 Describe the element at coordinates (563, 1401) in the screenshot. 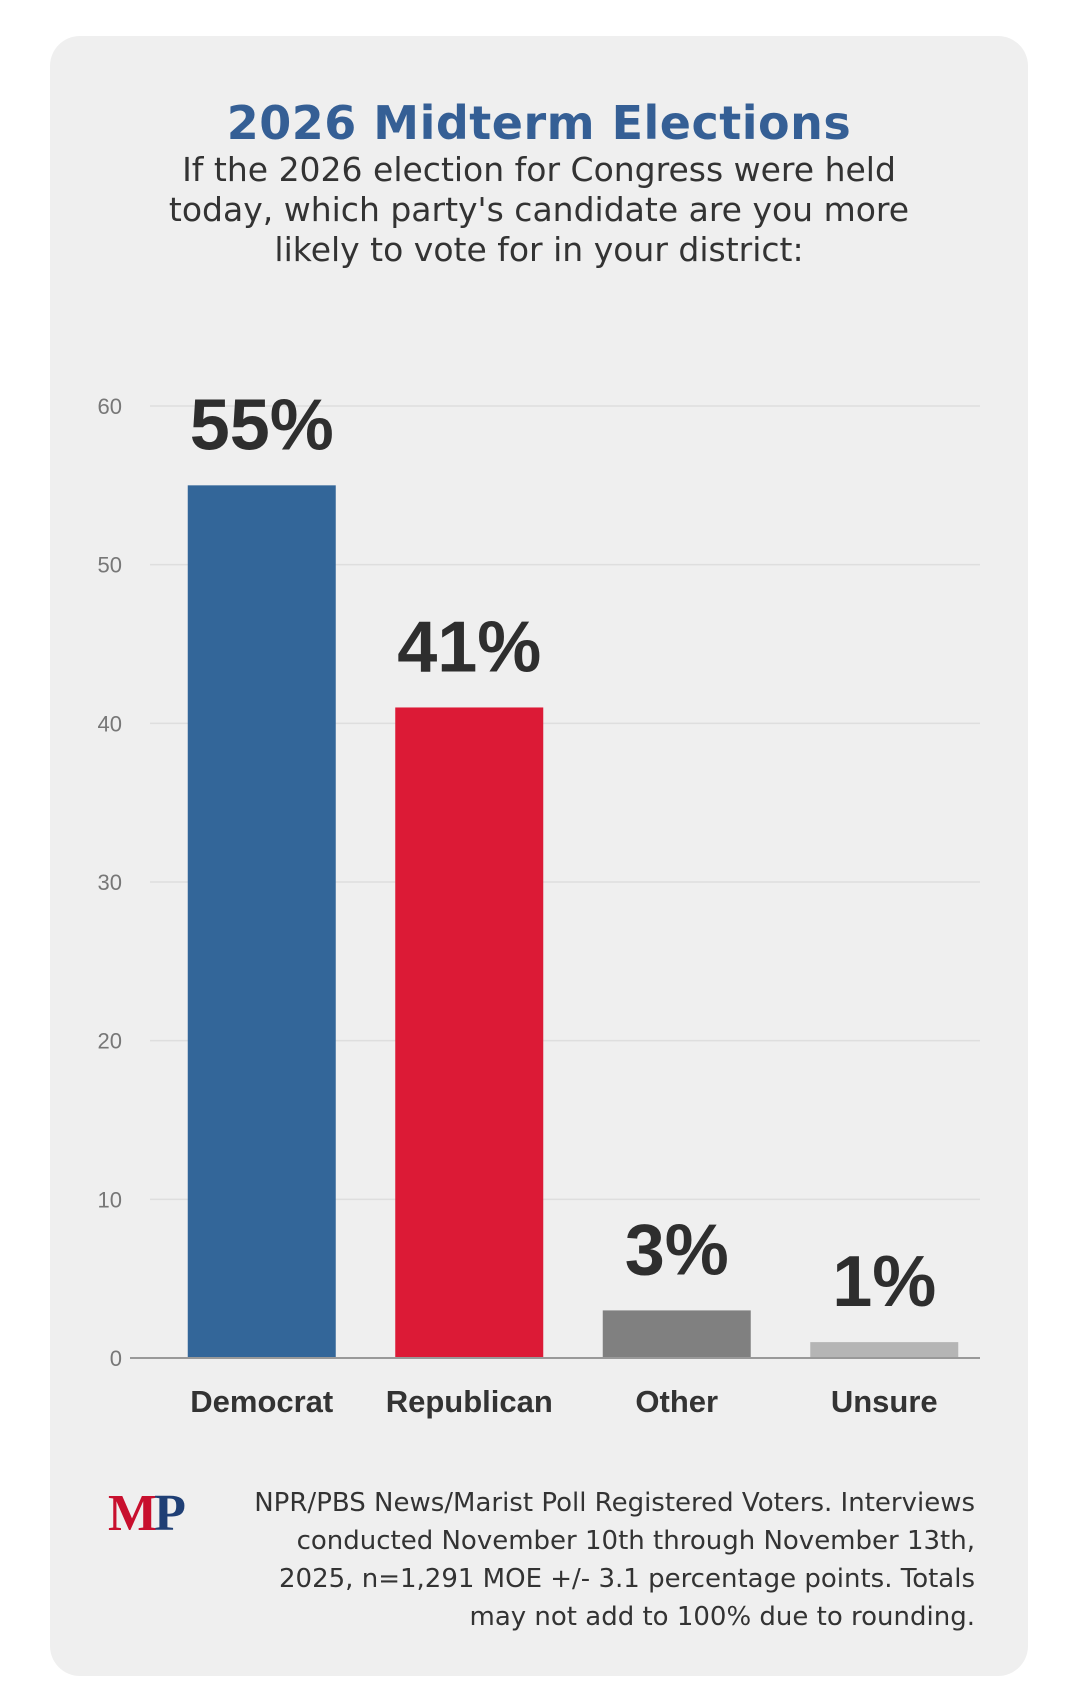

I see `category-labels: Democrat Republican Other Unsure` at that location.